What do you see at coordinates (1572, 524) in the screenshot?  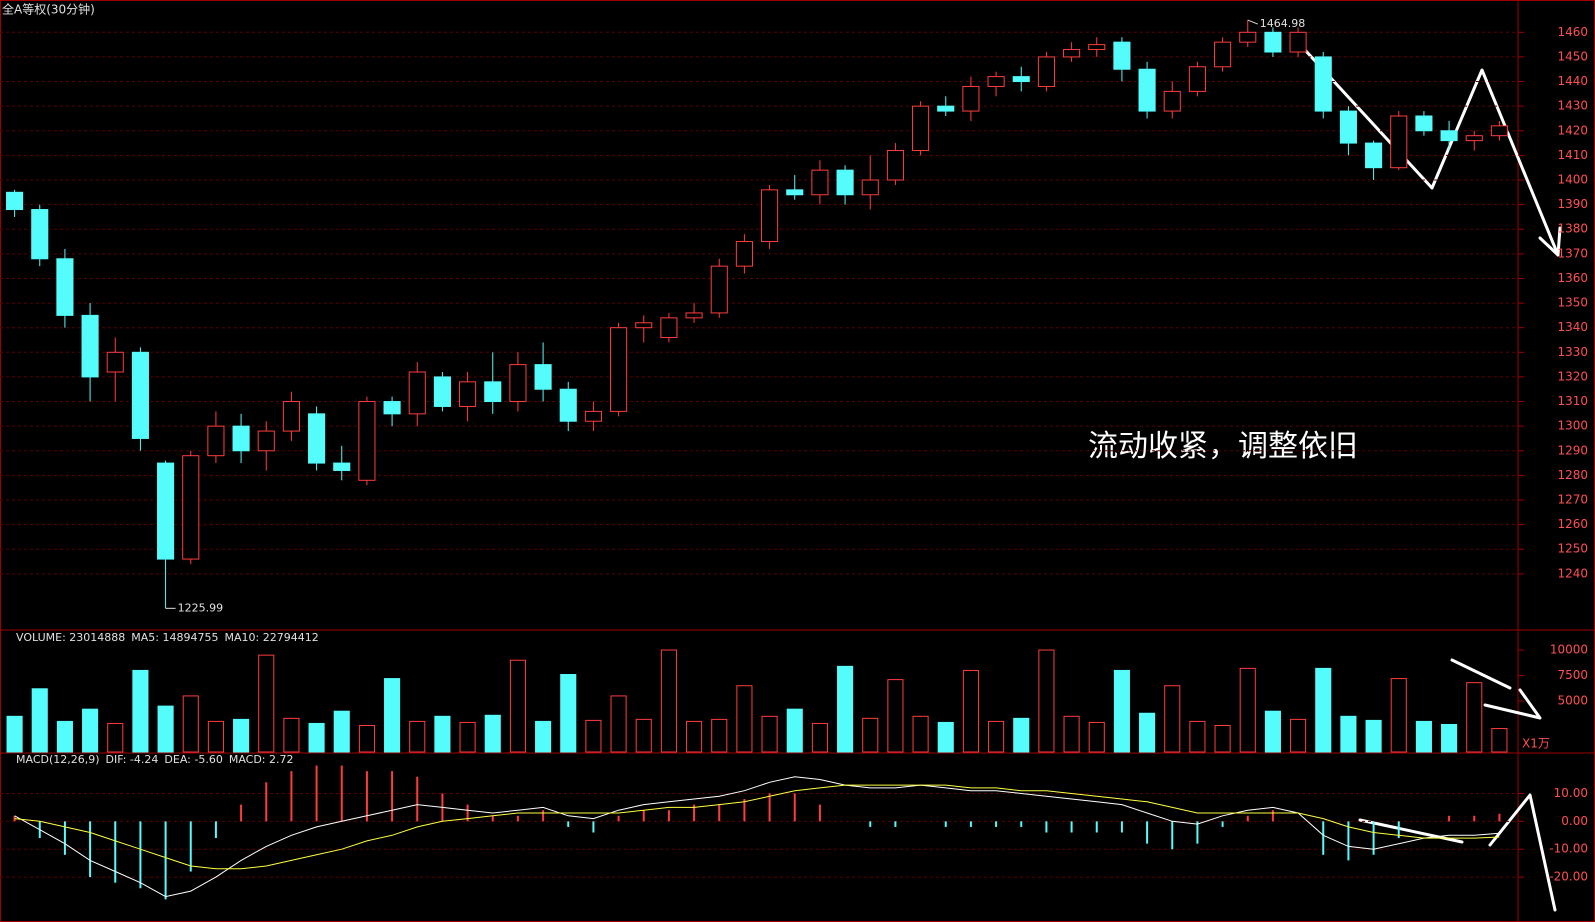 I see `y-tick-label: 1260` at bounding box center [1572, 524].